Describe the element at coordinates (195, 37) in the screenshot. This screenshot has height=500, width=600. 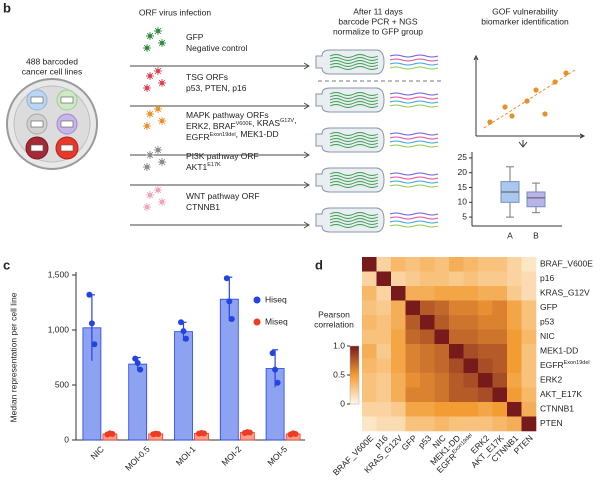
I see `group-text: GFP` at that location.